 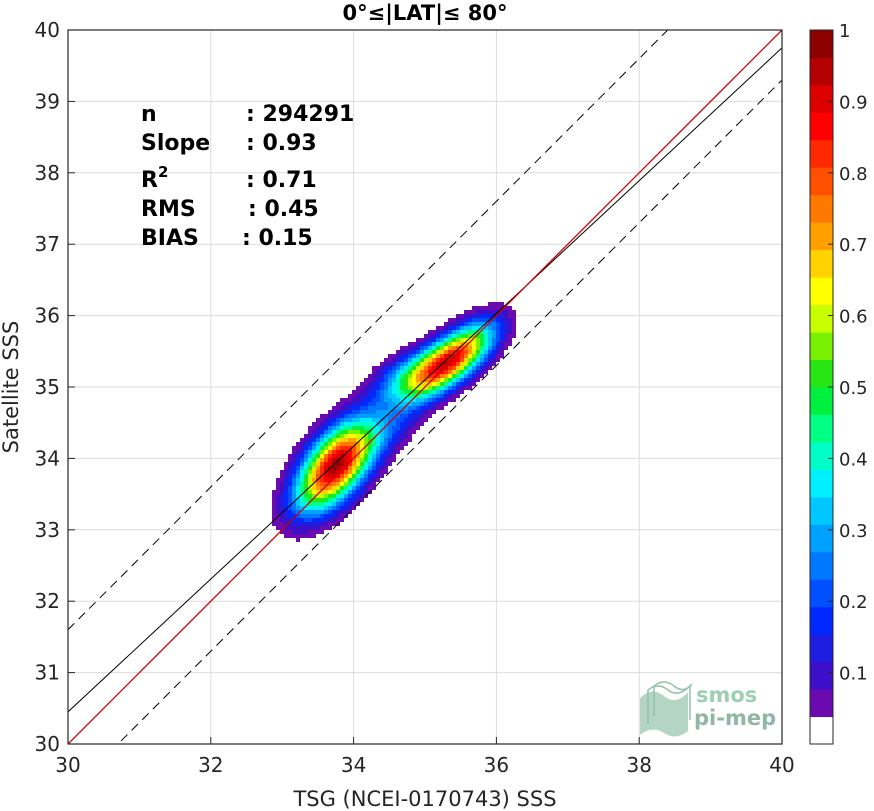 I want to click on x-axis-label: TSG (NCEI-0170743) SSS, so click(x=424, y=799).